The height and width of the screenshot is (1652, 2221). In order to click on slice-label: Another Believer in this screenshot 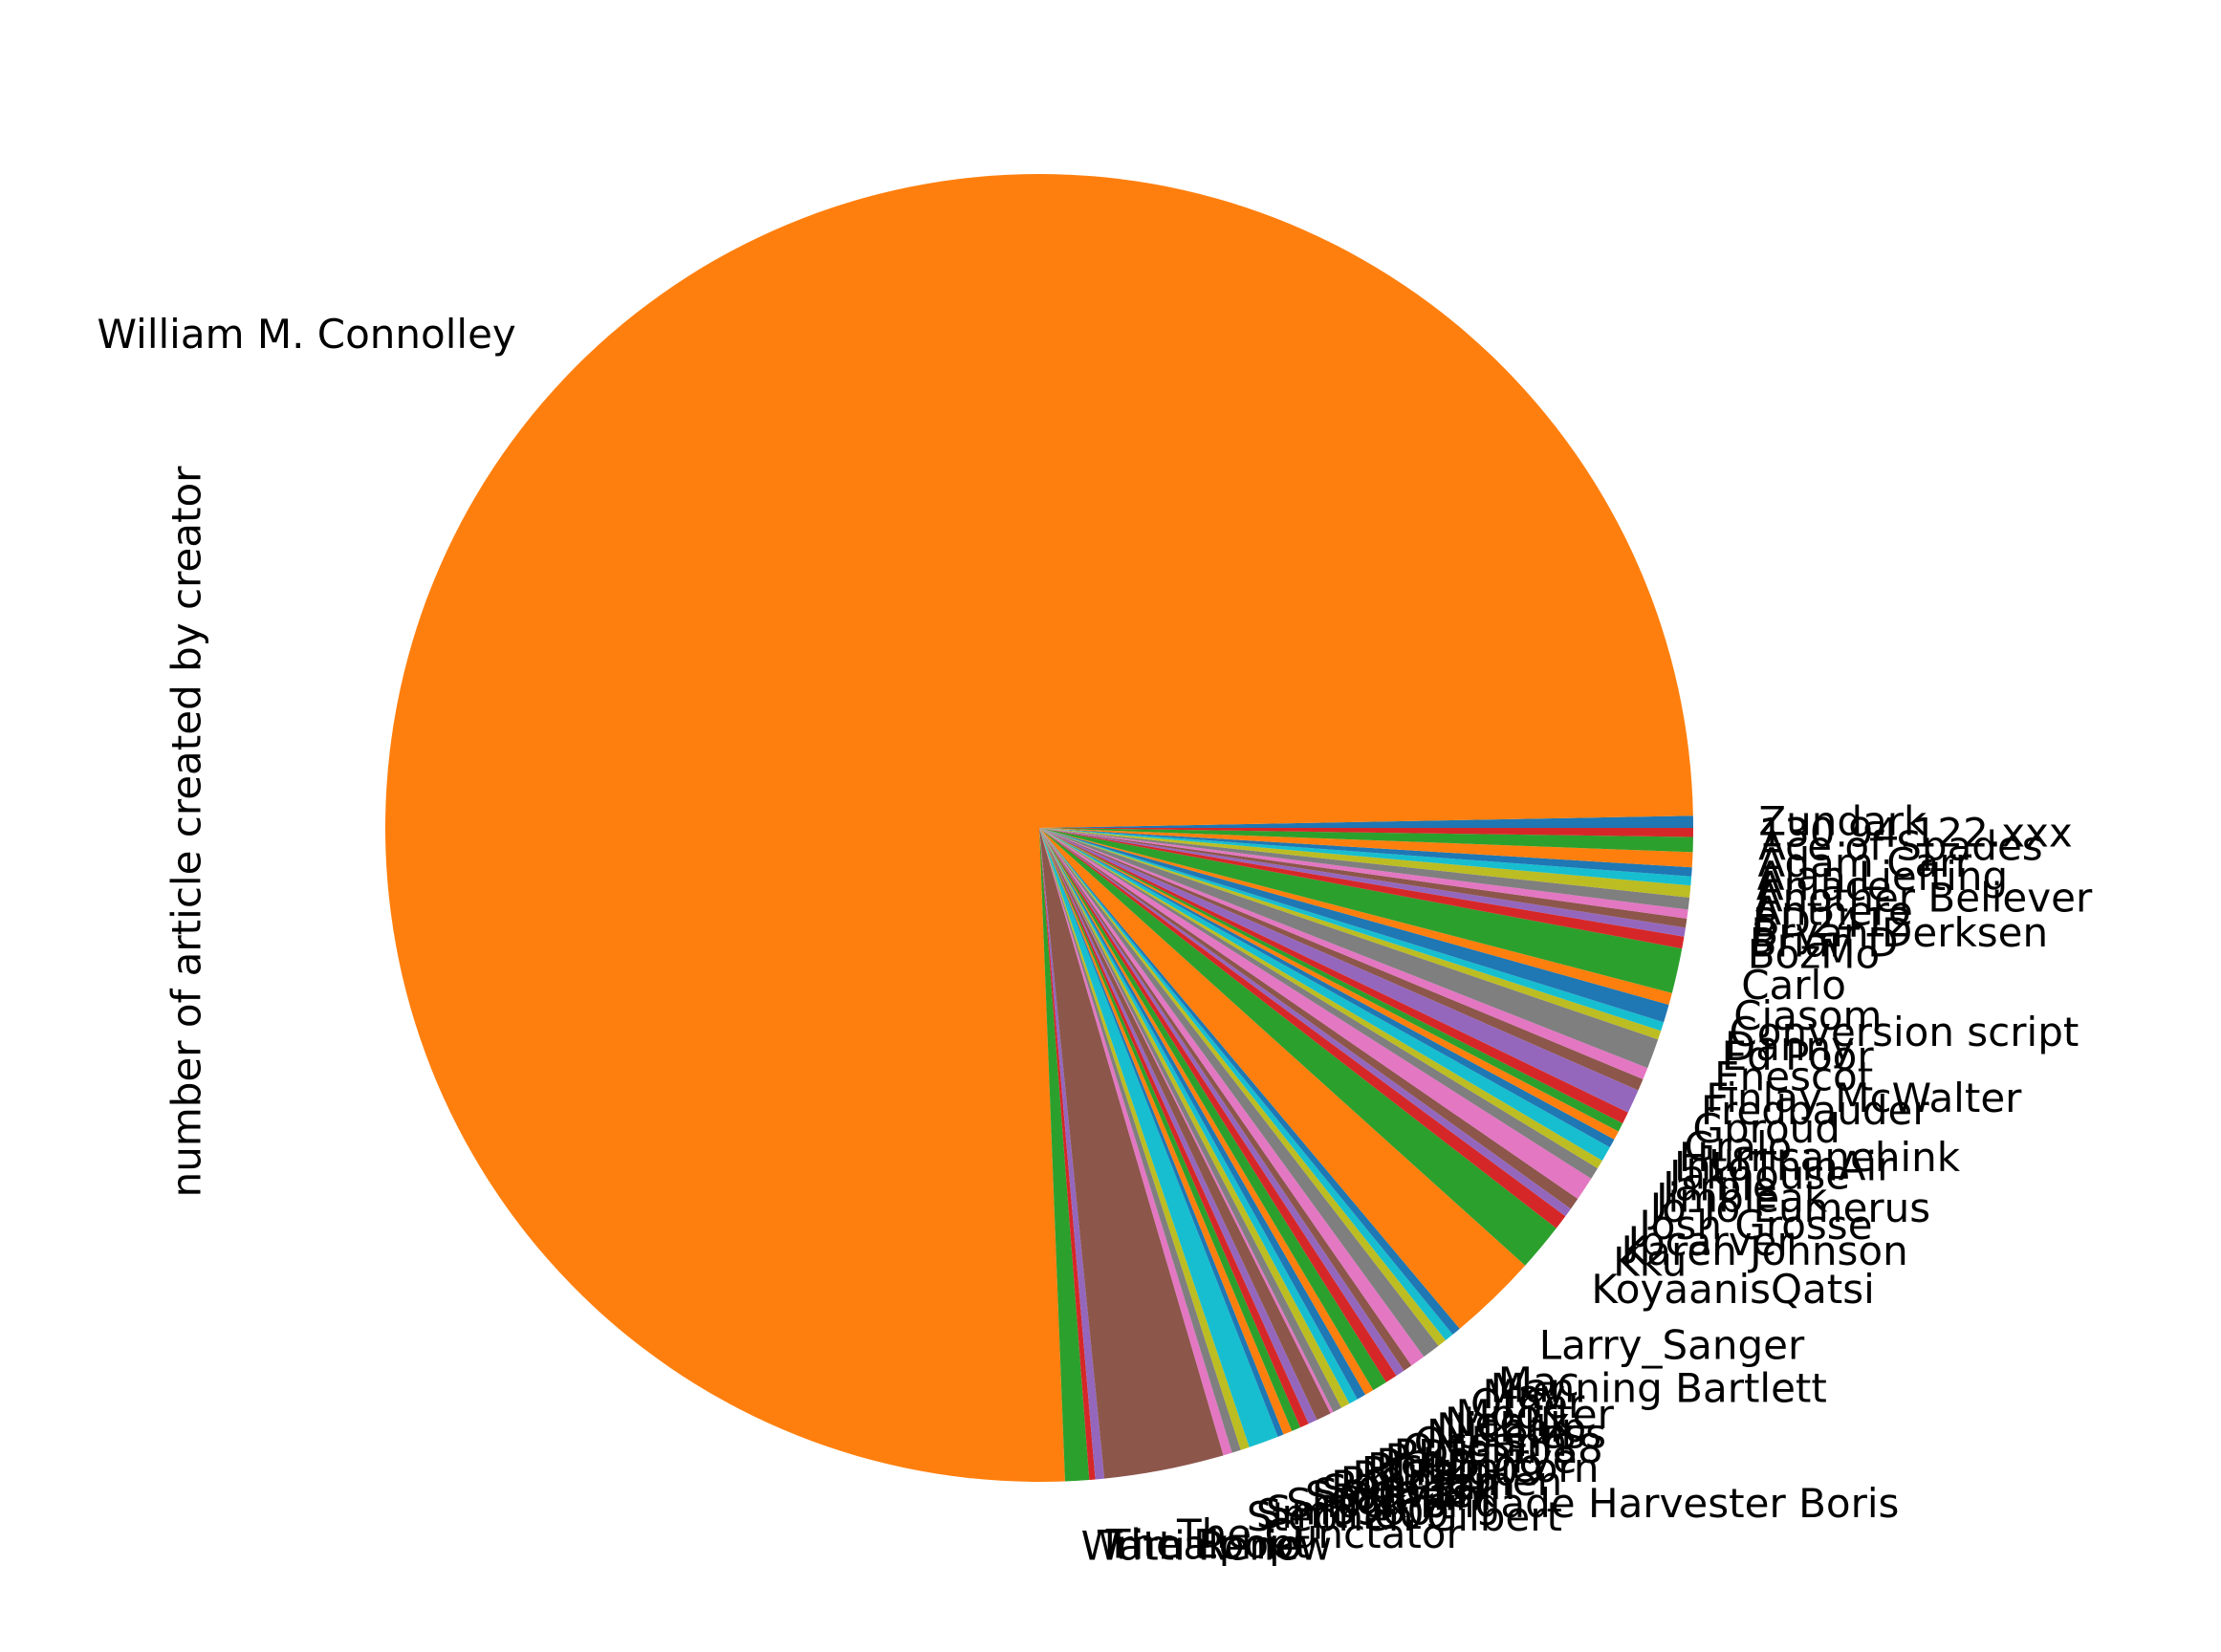, I will do `click(1924, 898)`.